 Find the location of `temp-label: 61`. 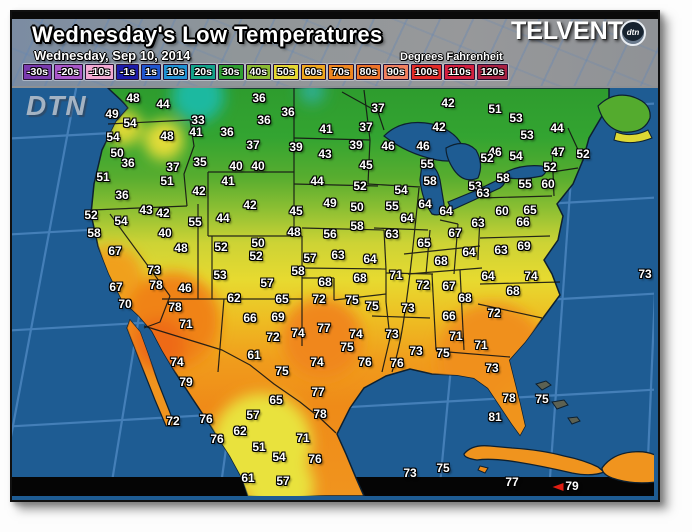

temp-label: 61 is located at coordinates (248, 478).